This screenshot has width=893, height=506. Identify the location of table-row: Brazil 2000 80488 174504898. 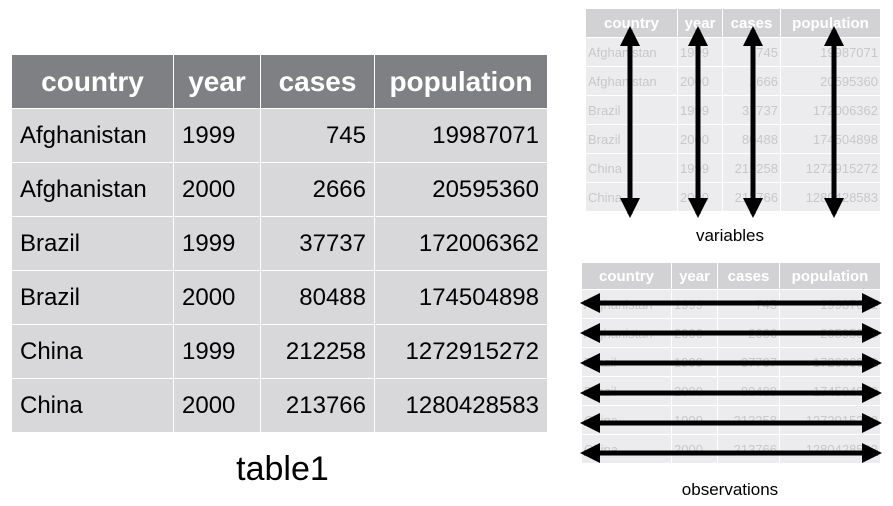
(279, 297).